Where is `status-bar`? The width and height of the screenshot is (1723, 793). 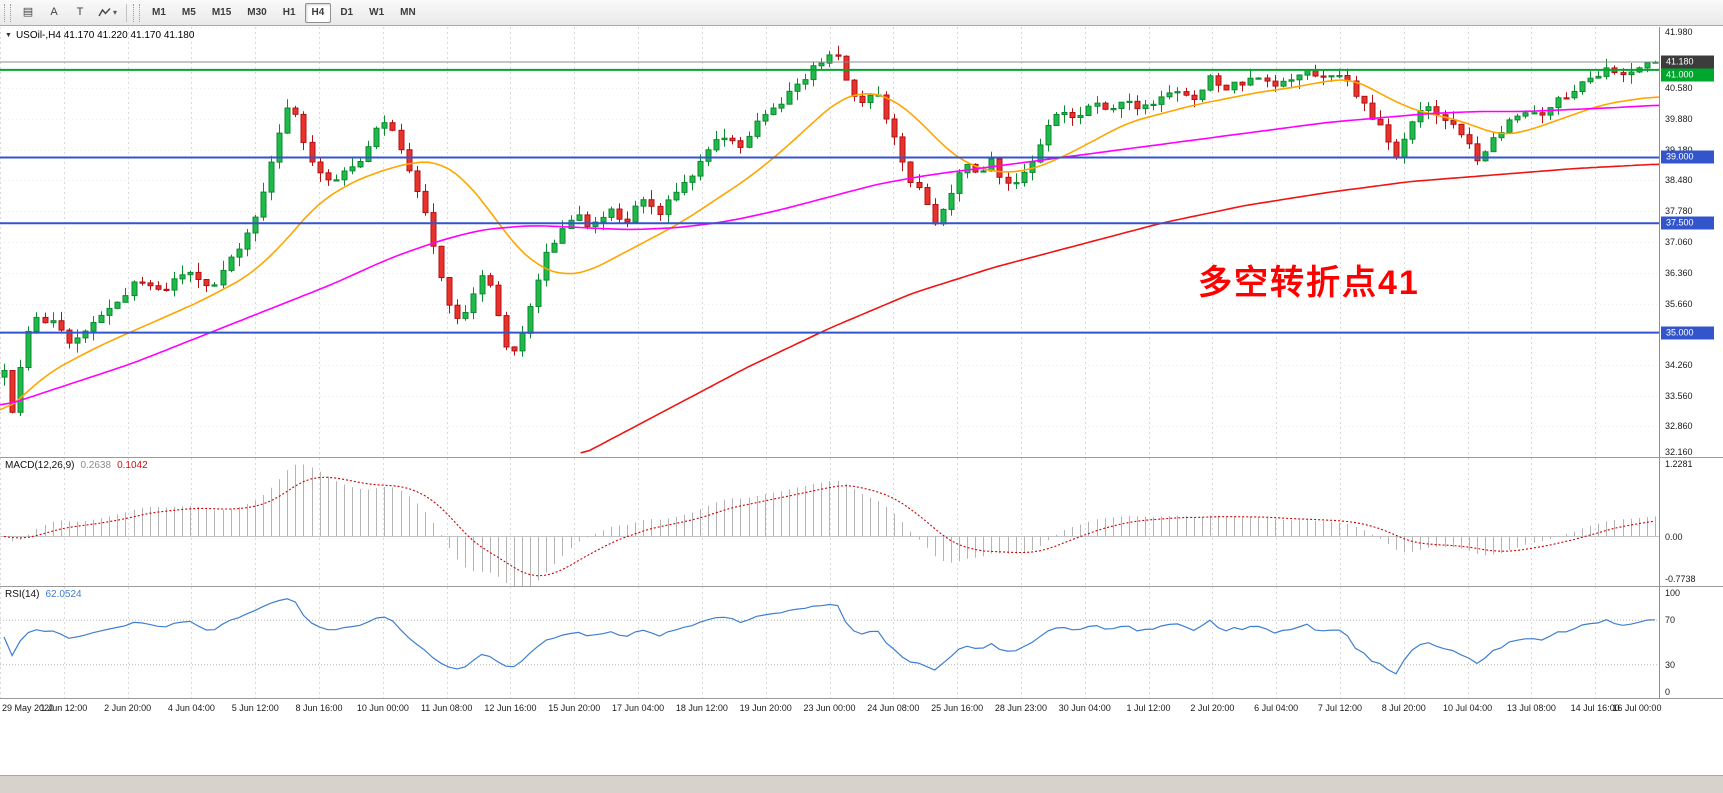 status-bar is located at coordinates (861, 784).